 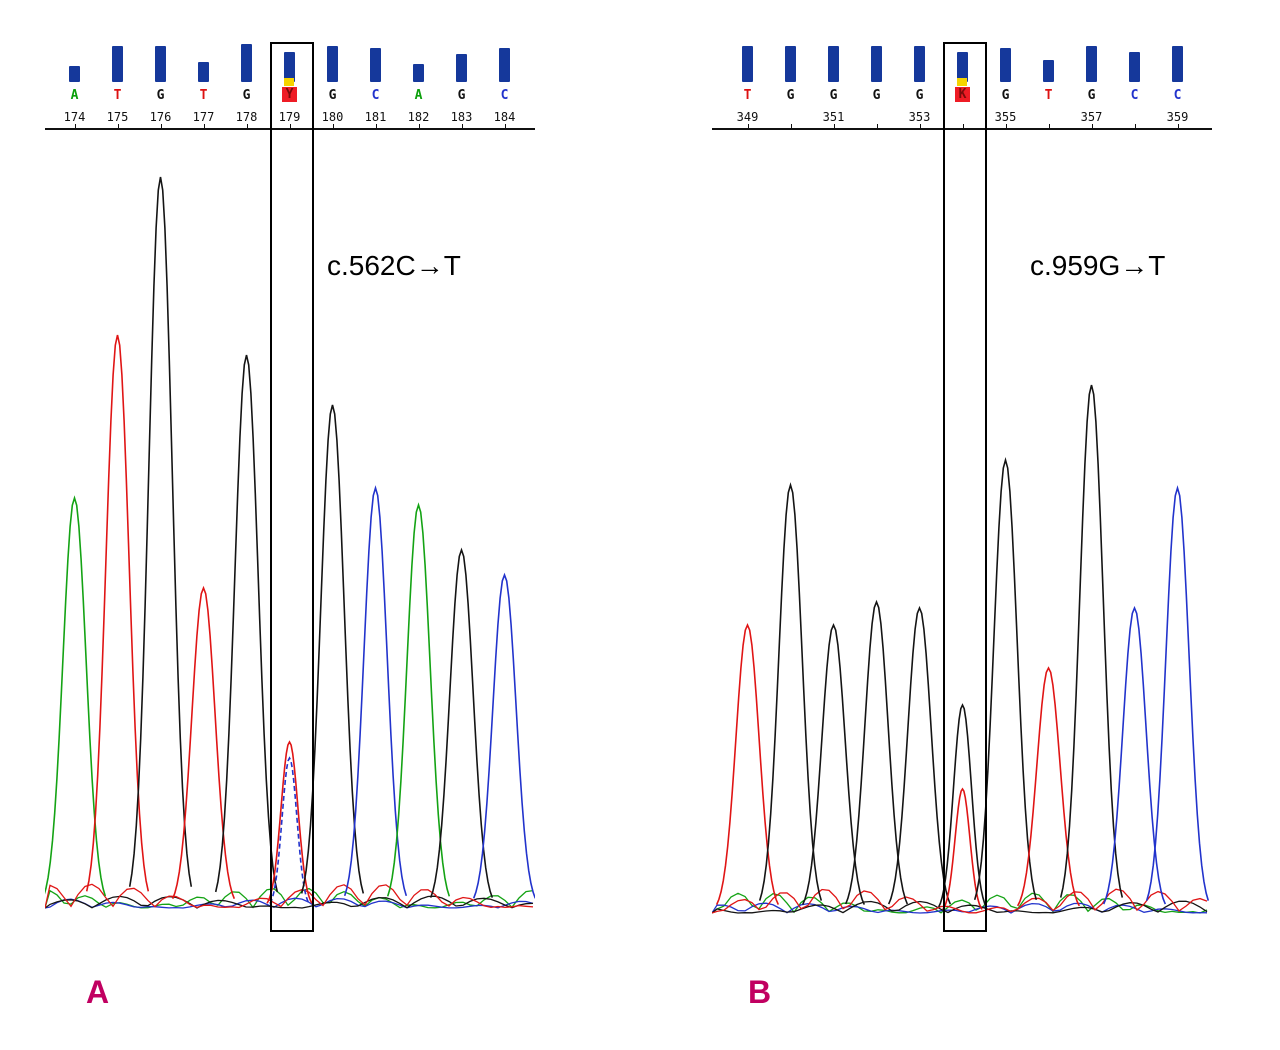 What do you see at coordinates (98, 992) in the screenshot?
I see `panel-label-a: A` at bounding box center [98, 992].